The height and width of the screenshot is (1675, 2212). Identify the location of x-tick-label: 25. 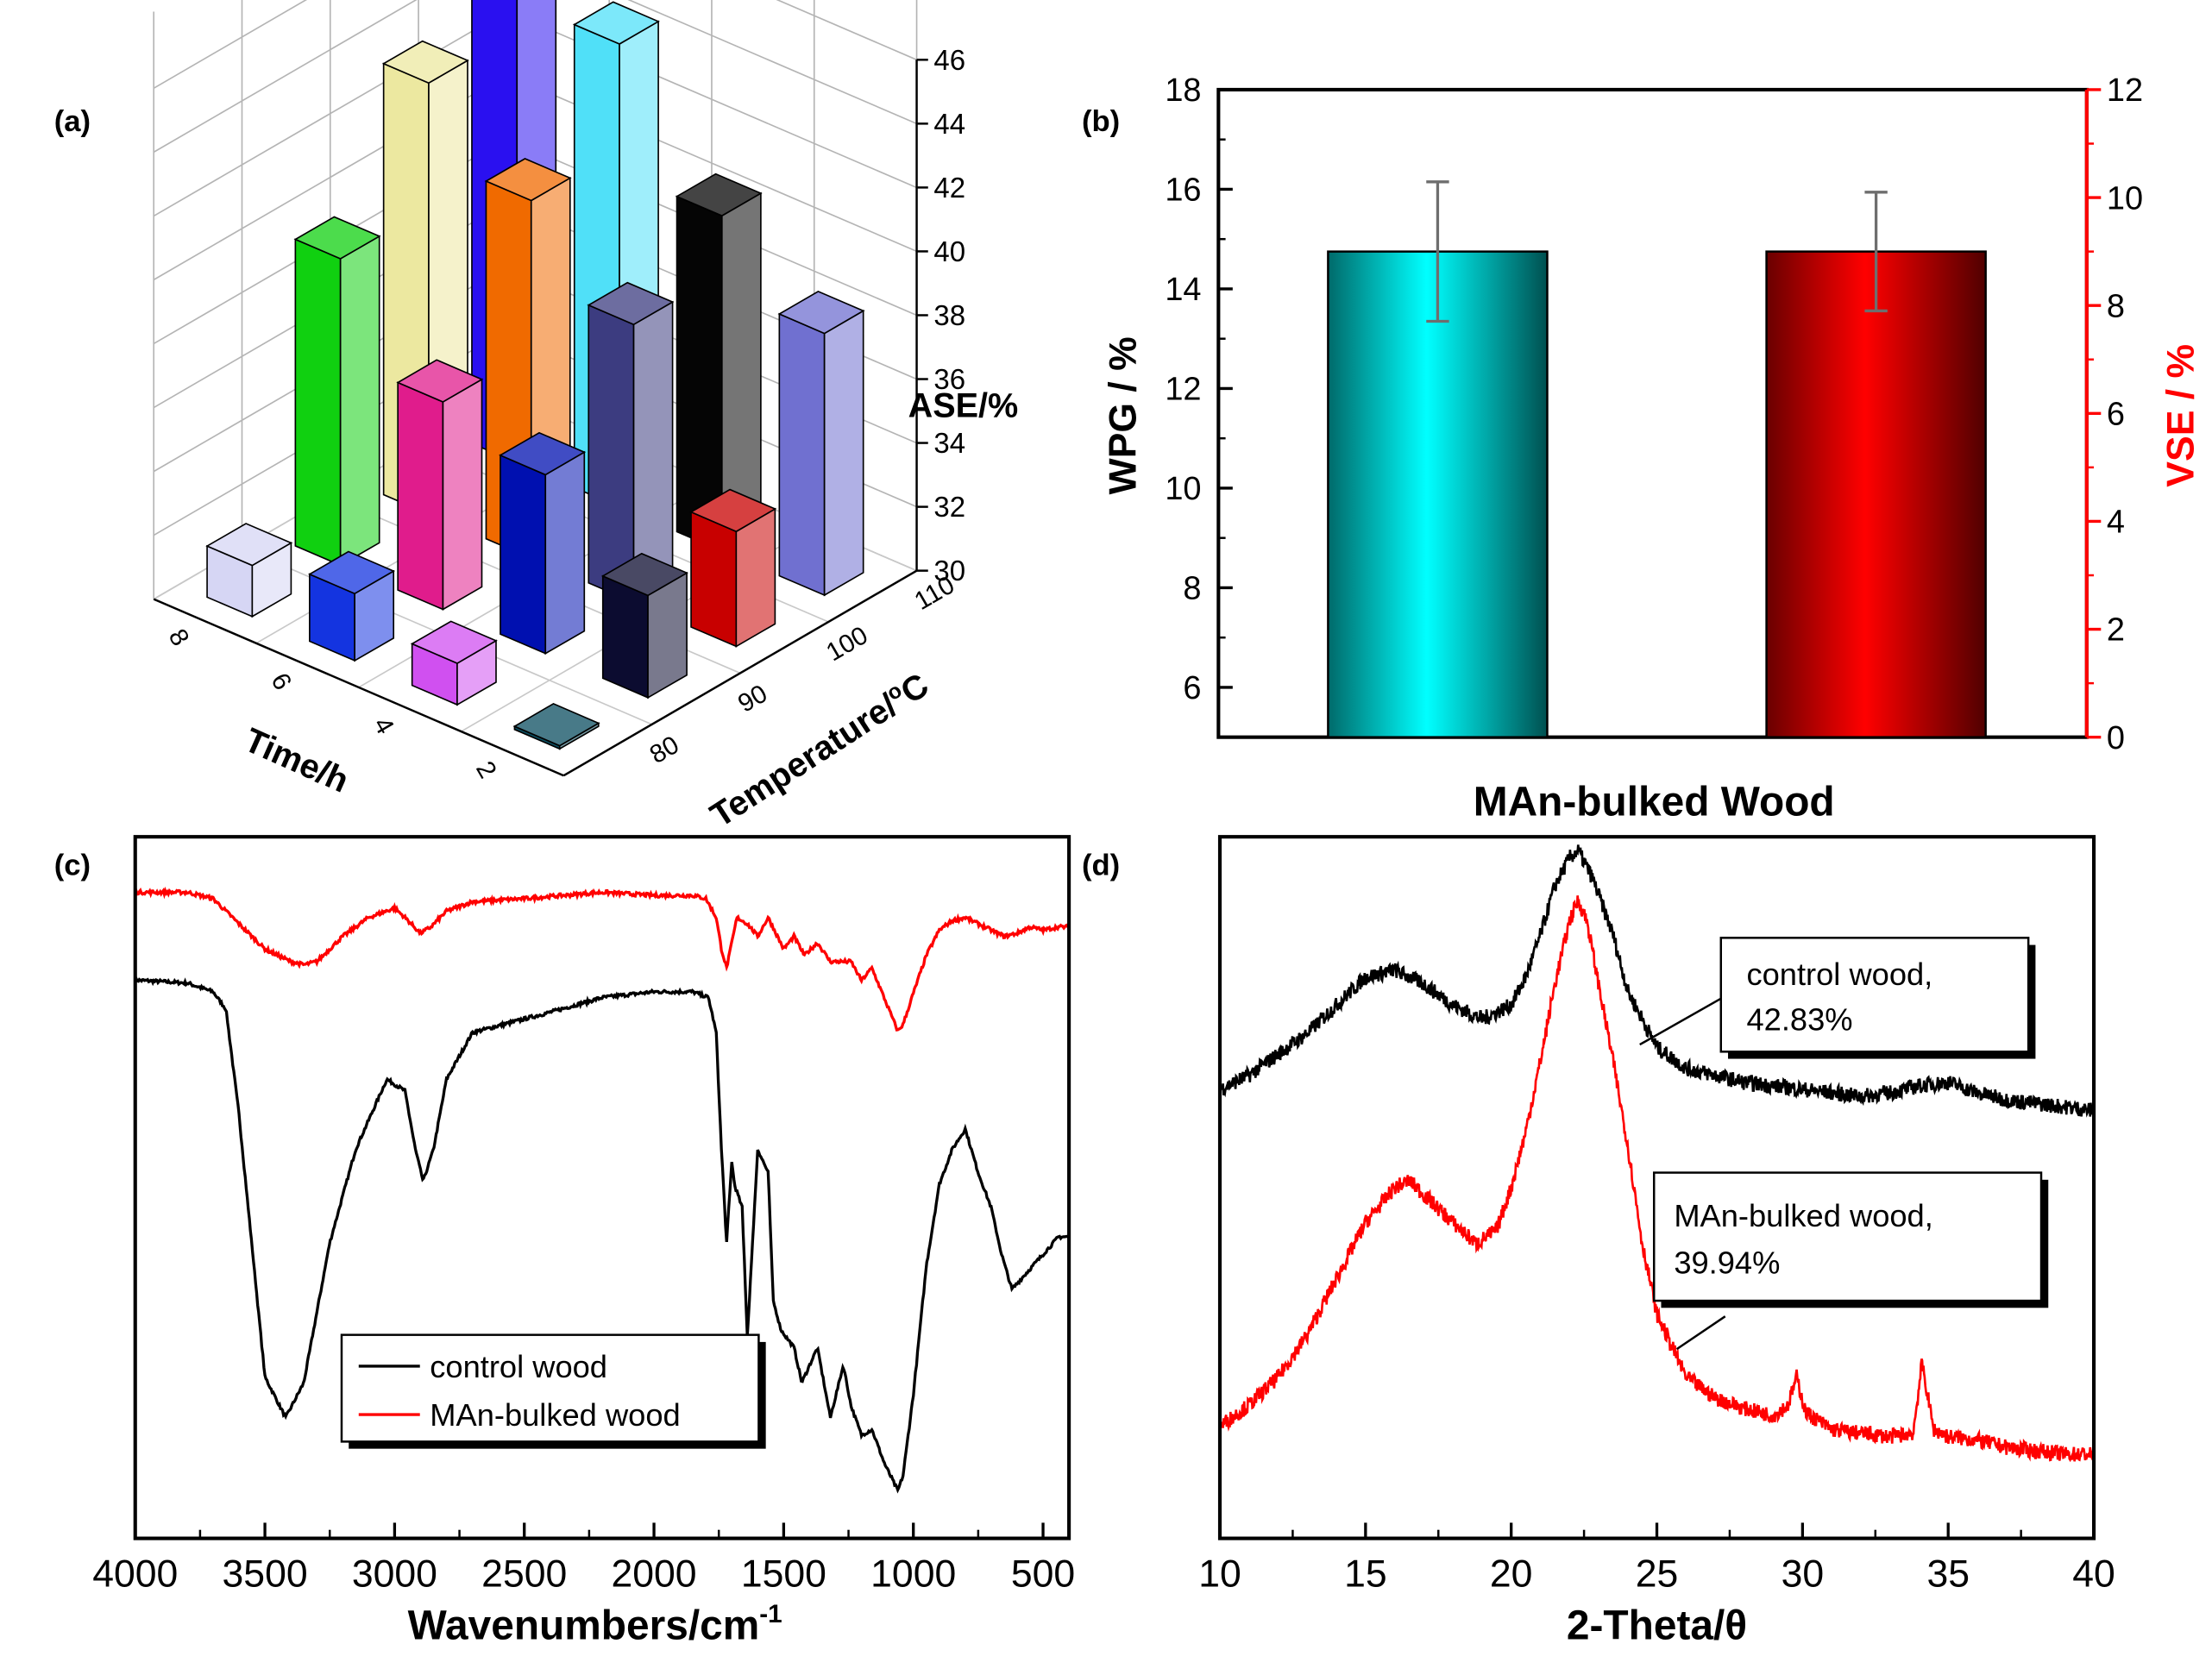
(1658, 1574).